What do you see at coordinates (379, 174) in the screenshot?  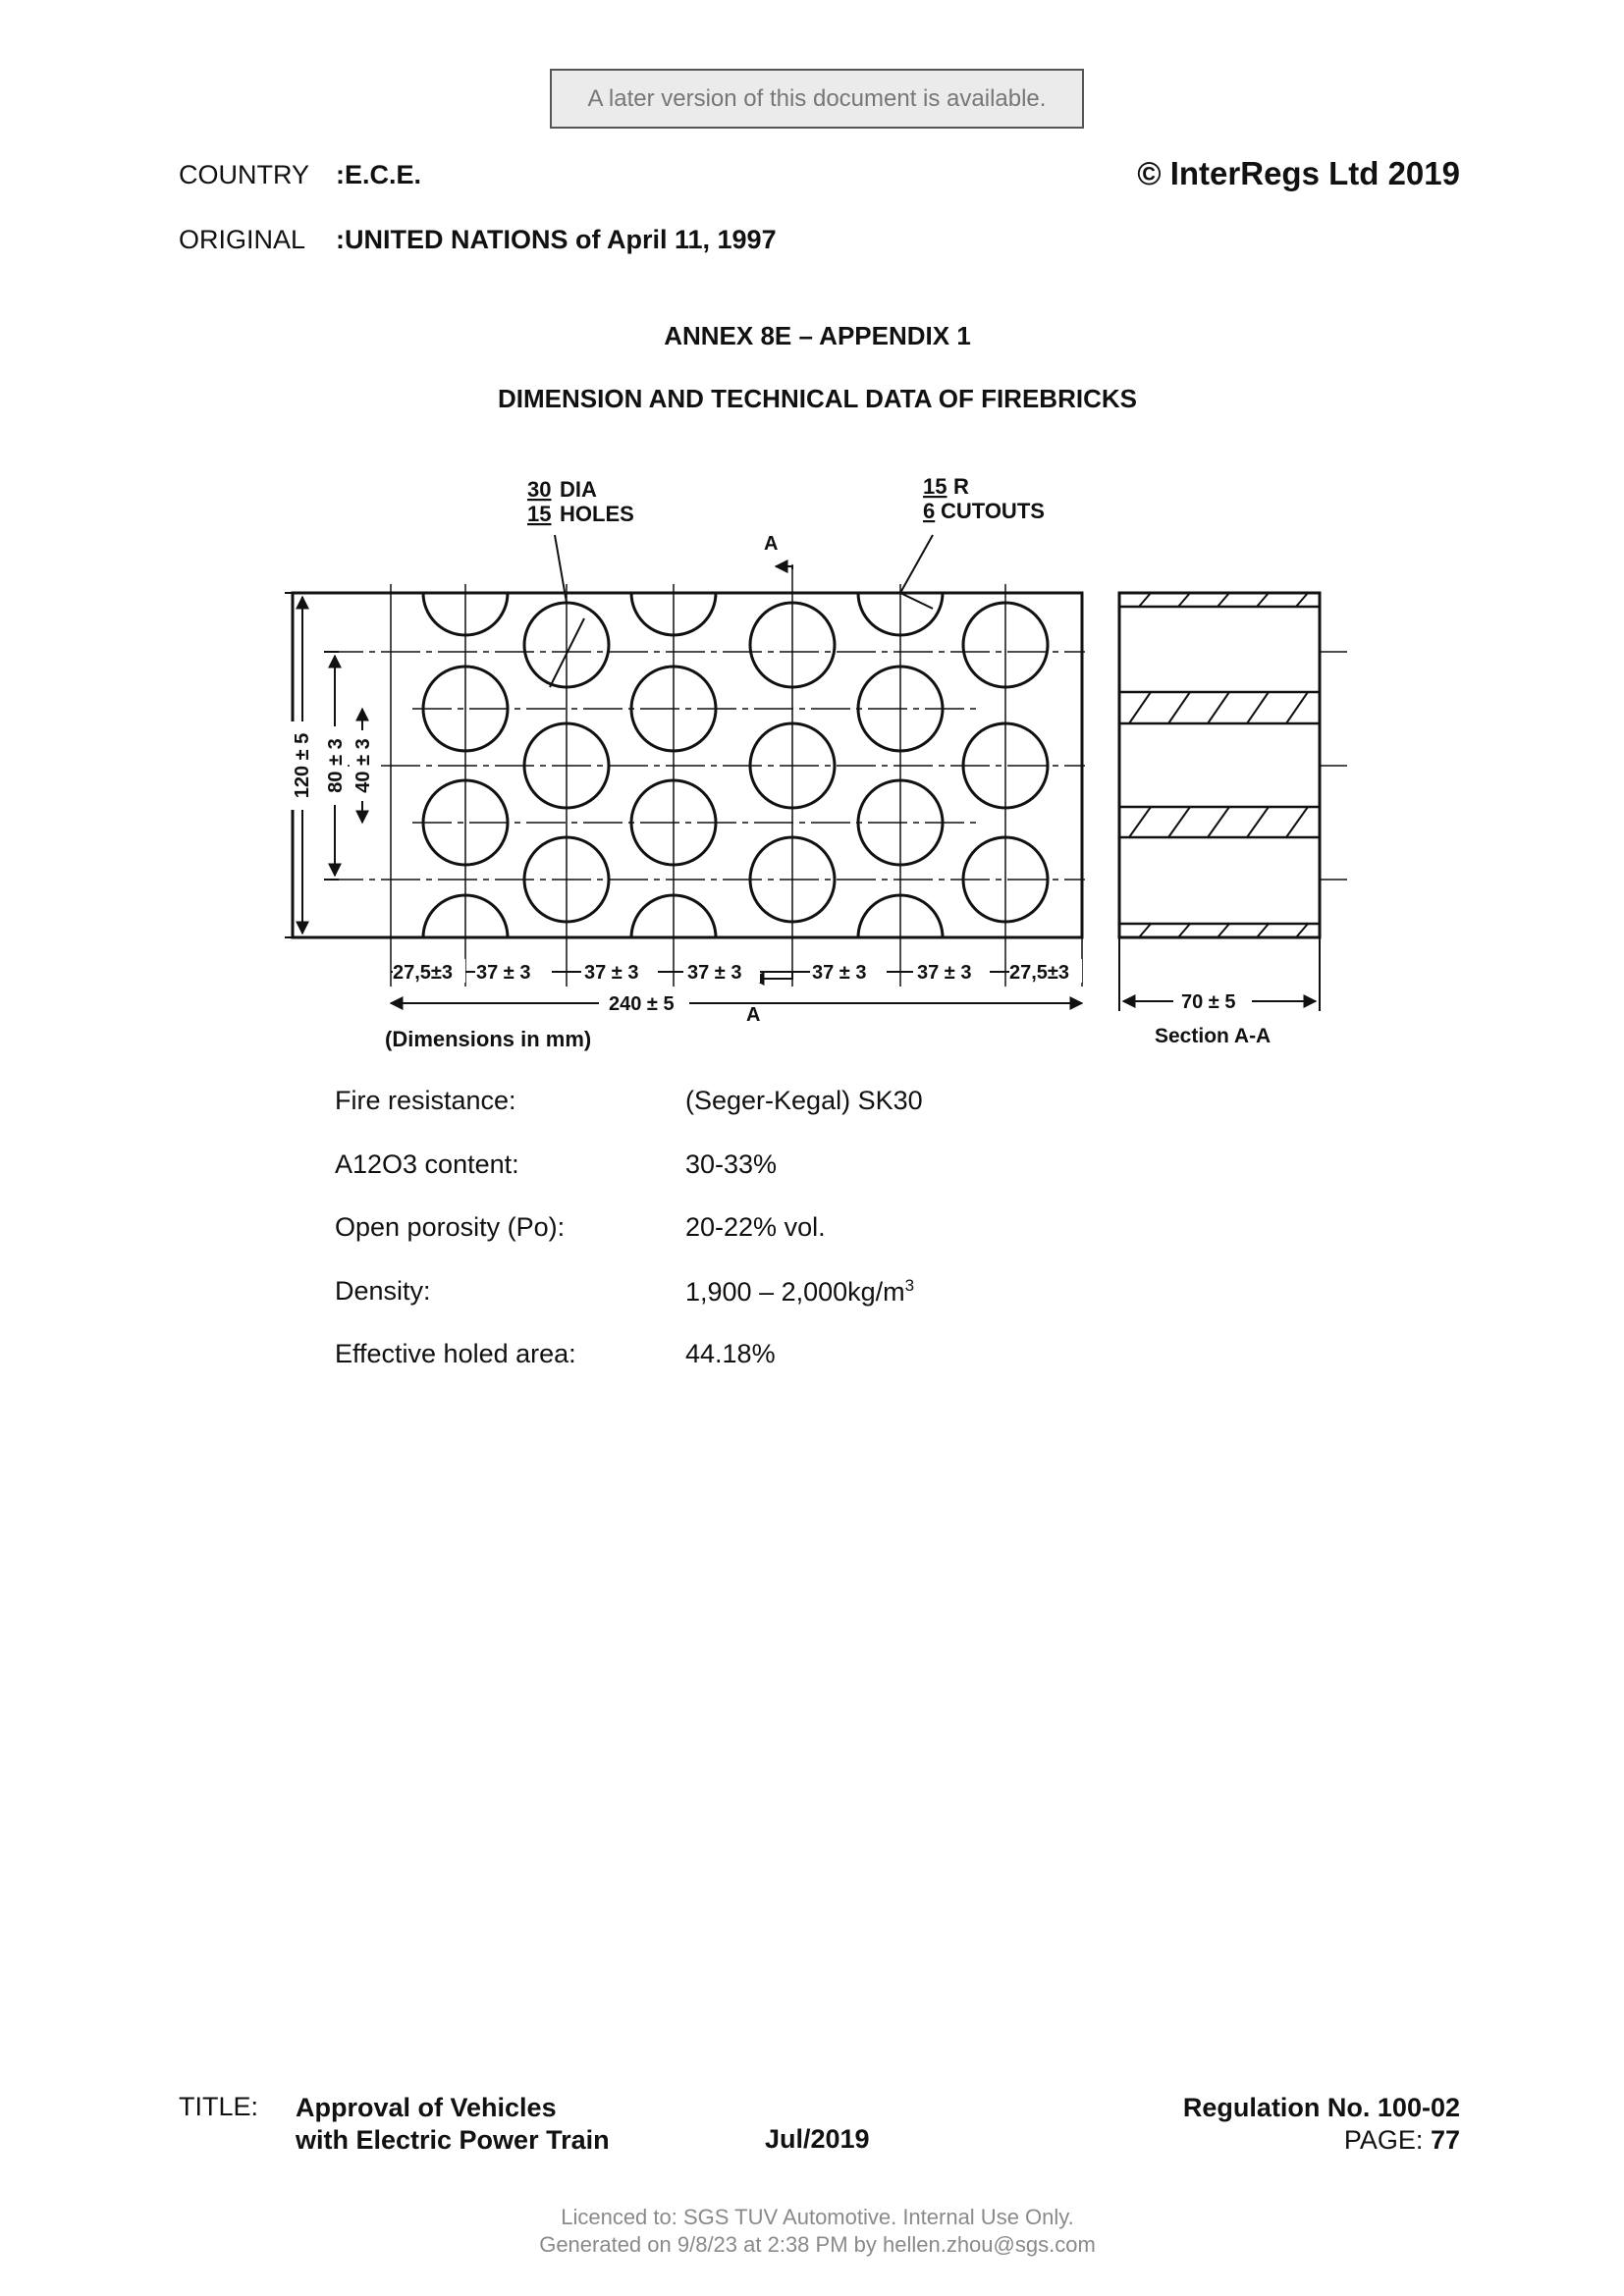 I see `country-value: :E.C.E.` at bounding box center [379, 174].